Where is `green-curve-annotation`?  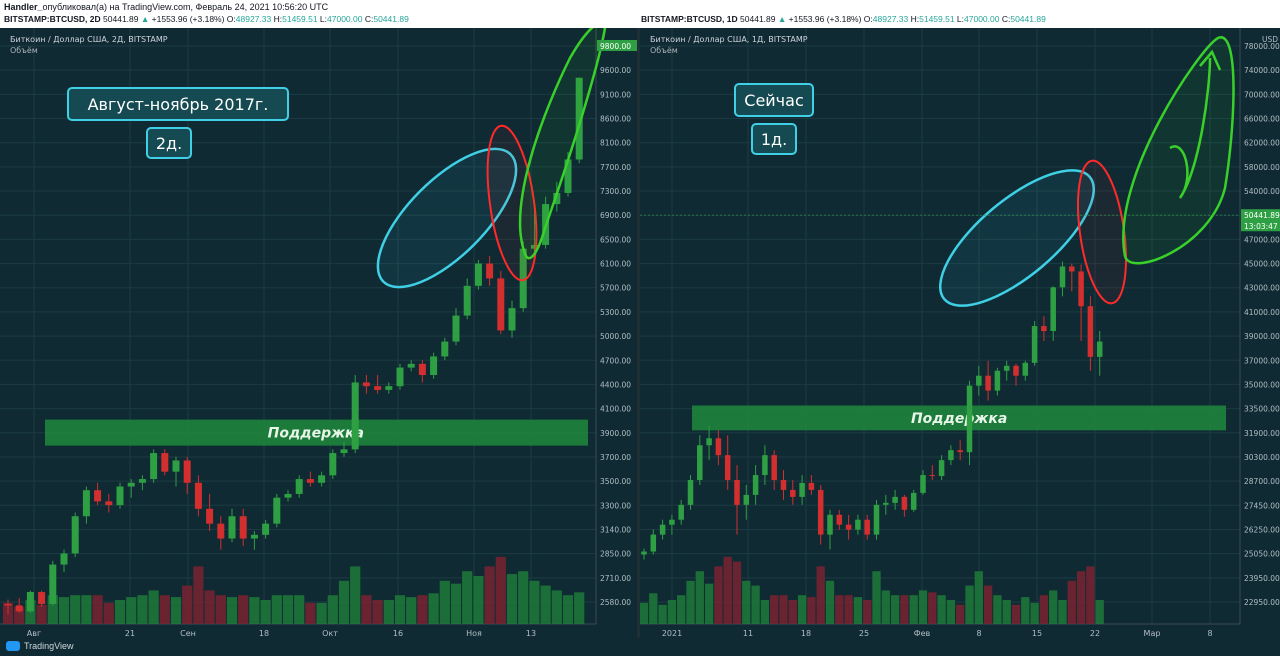 green-curve-annotation is located at coordinates (562, 144).